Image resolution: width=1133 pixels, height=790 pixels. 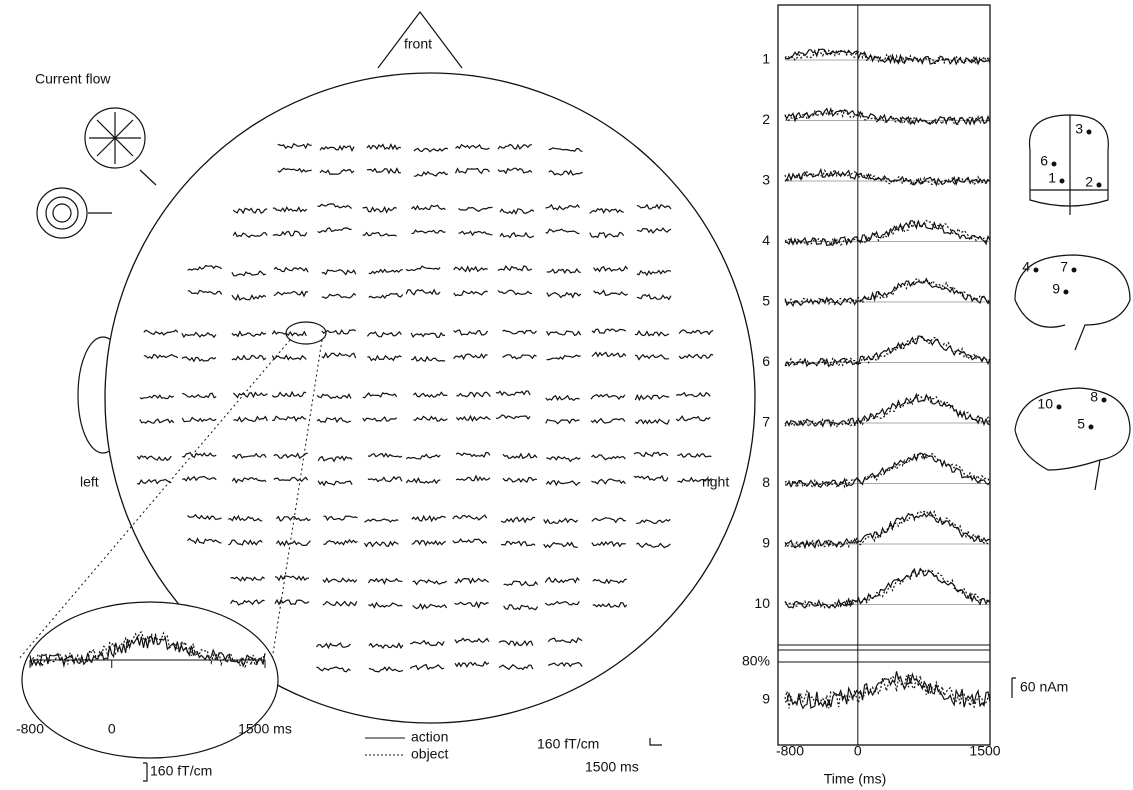 What do you see at coordinates (1045, 404) in the screenshot?
I see `source-label: 10` at bounding box center [1045, 404].